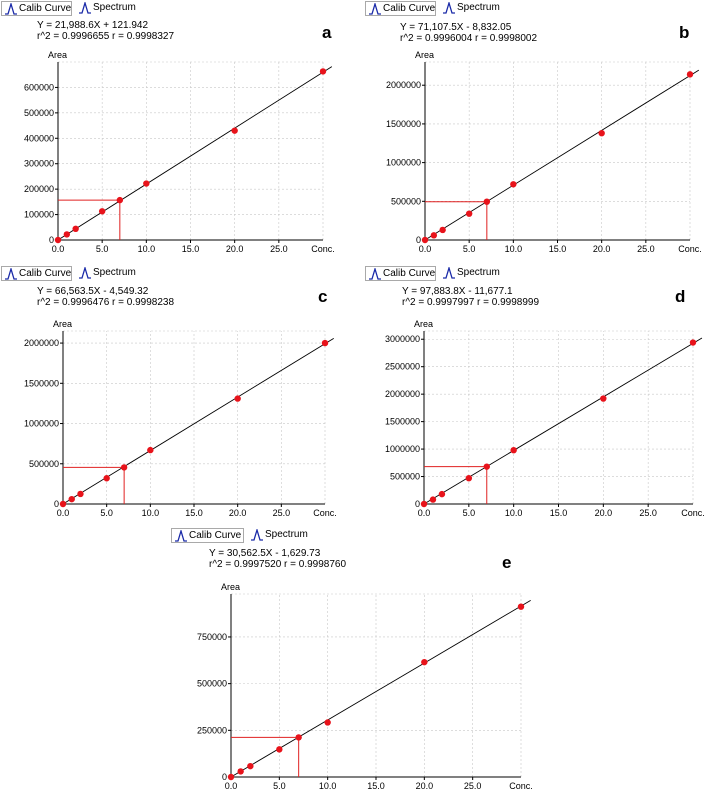 This screenshot has width=708, height=794. Describe the element at coordinates (402, 339) in the screenshot. I see `y-tick-label: 3000000` at that location.